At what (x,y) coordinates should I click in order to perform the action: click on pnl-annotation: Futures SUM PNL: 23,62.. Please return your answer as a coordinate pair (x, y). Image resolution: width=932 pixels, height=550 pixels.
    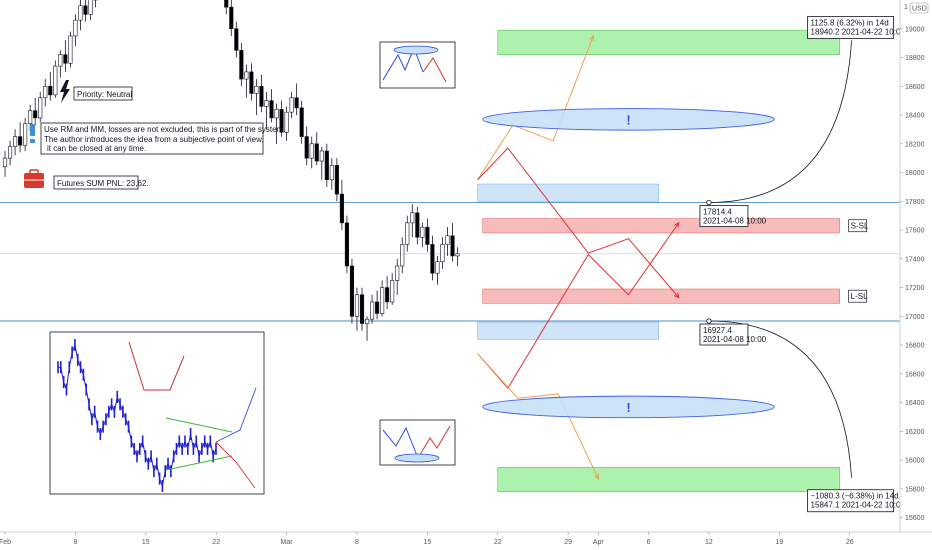
    Looking at the image, I should click on (86, 179).